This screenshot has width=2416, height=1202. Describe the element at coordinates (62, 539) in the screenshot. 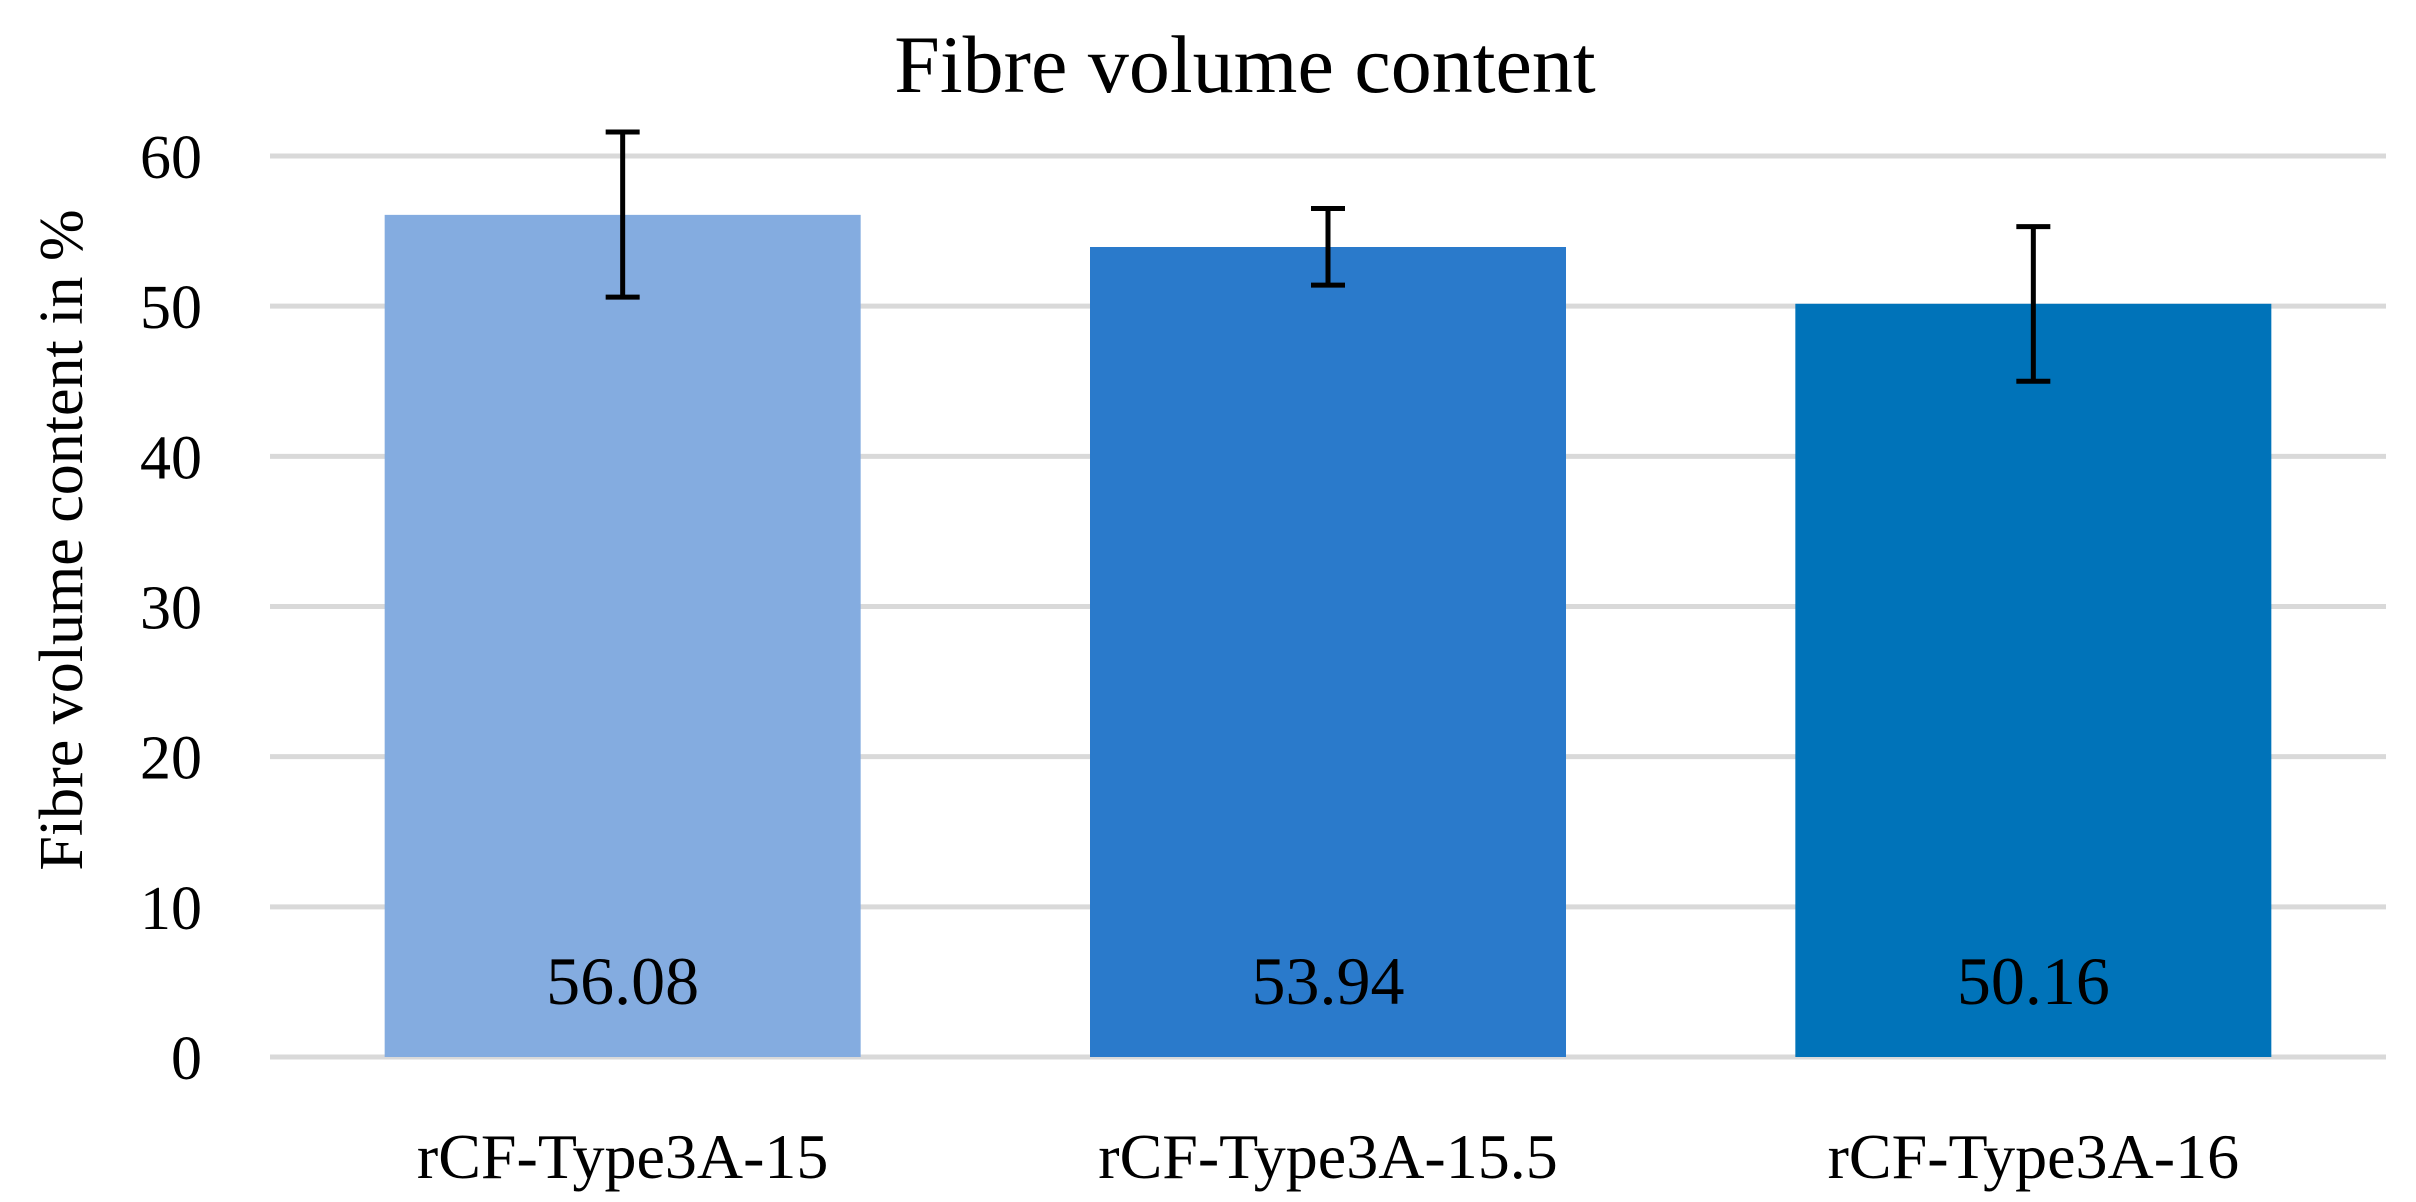

I see `y-axis-title: Fibre volume content in %` at that location.